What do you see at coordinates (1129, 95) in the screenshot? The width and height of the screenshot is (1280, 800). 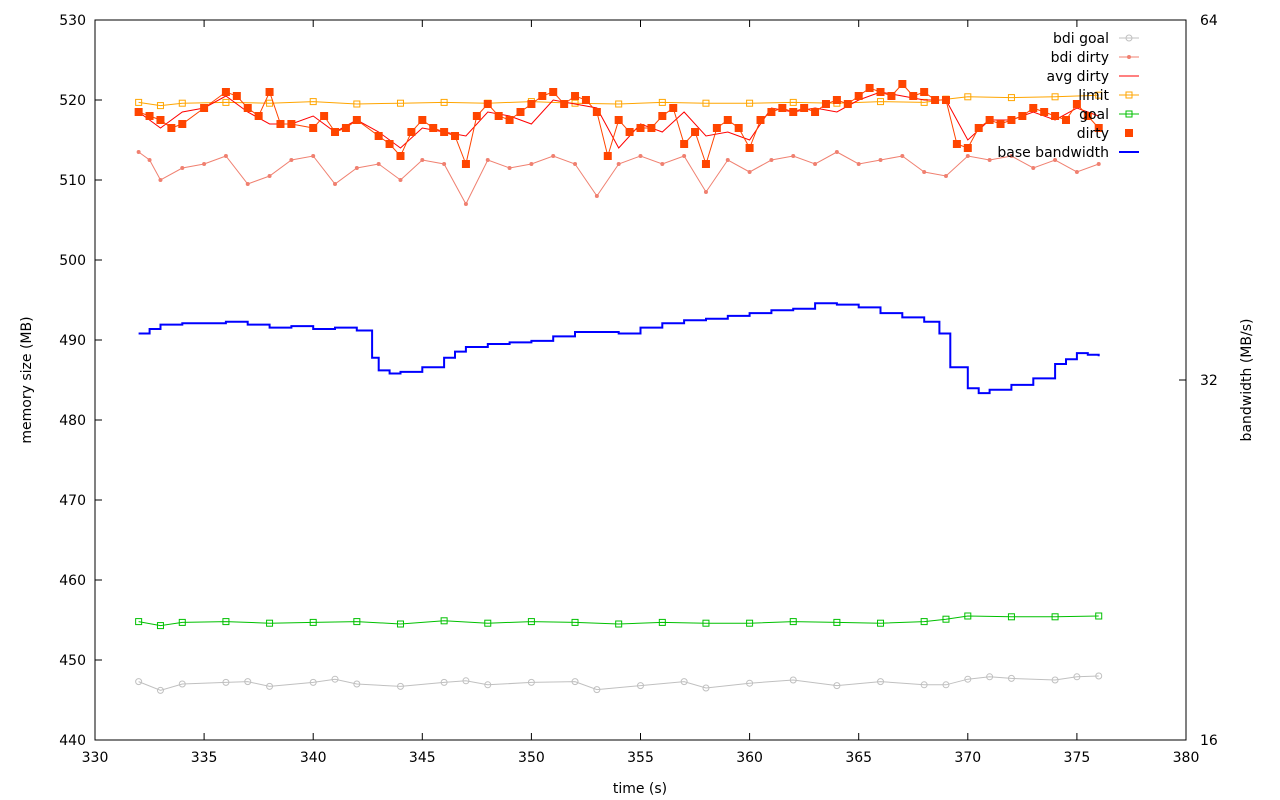 I see `legend-marker-limit` at bounding box center [1129, 95].